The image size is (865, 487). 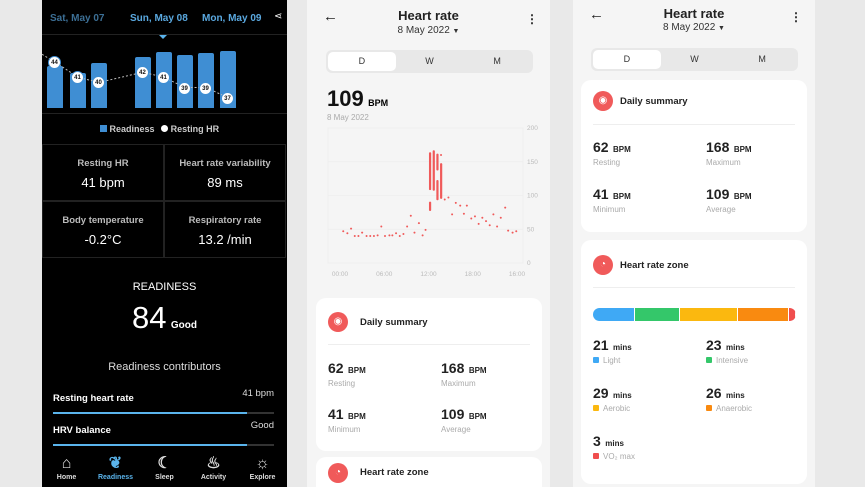 I want to click on metric-body-temp: Body temperature -0.2°C, so click(x=103, y=229).